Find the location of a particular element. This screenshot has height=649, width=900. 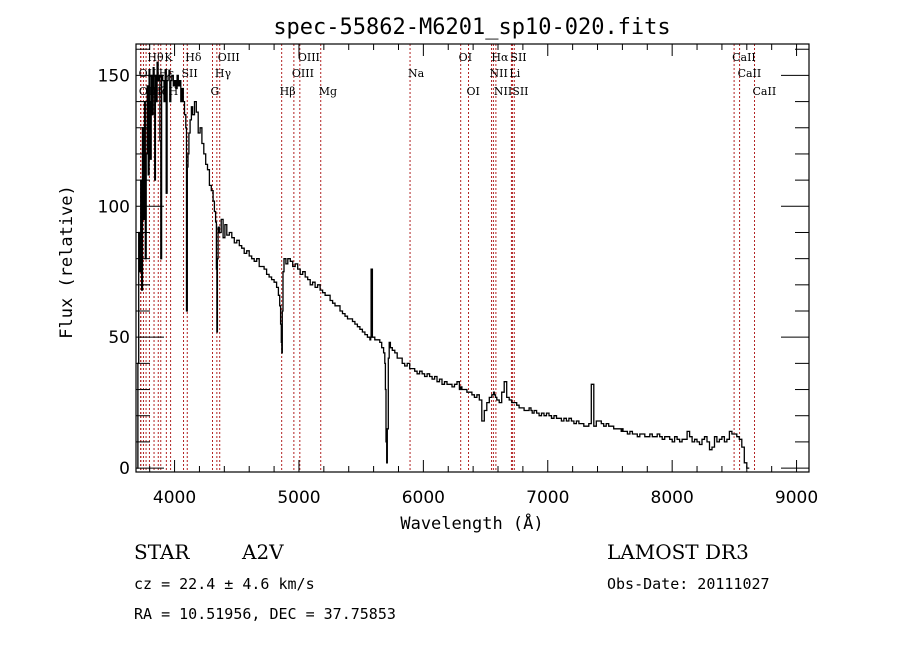

marker-label: Mg is located at coordinates (328, 91).